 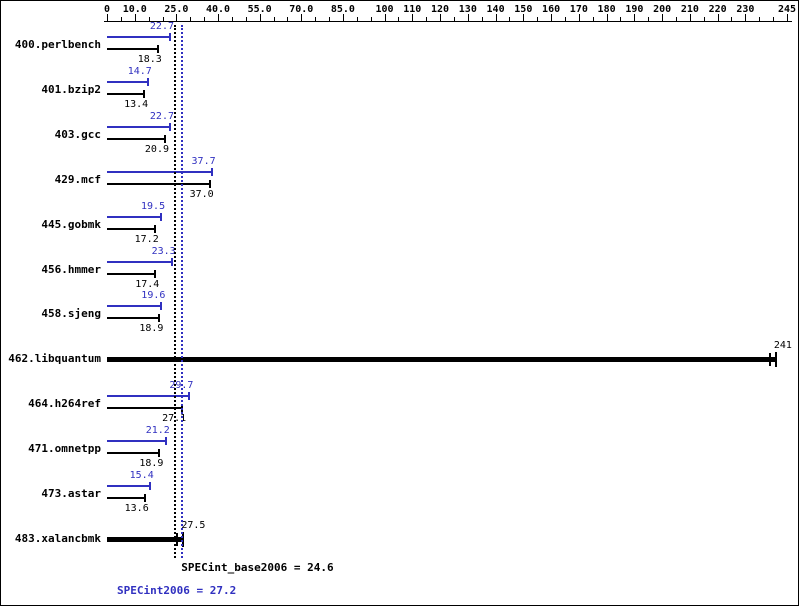 What do you see at coordinates (203, 161) in the screenshot?
I see `peak-value-label: 37.7` at bounding box center [203, 161].